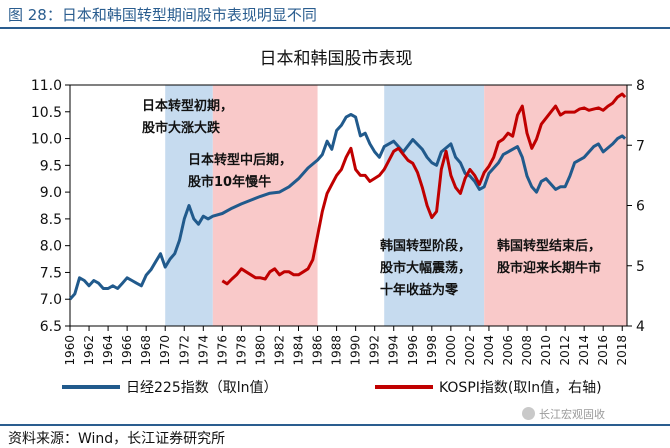 This screenshot has width=670, height=448. I want to click on x-tick-label: 2004, so click(489, 350).